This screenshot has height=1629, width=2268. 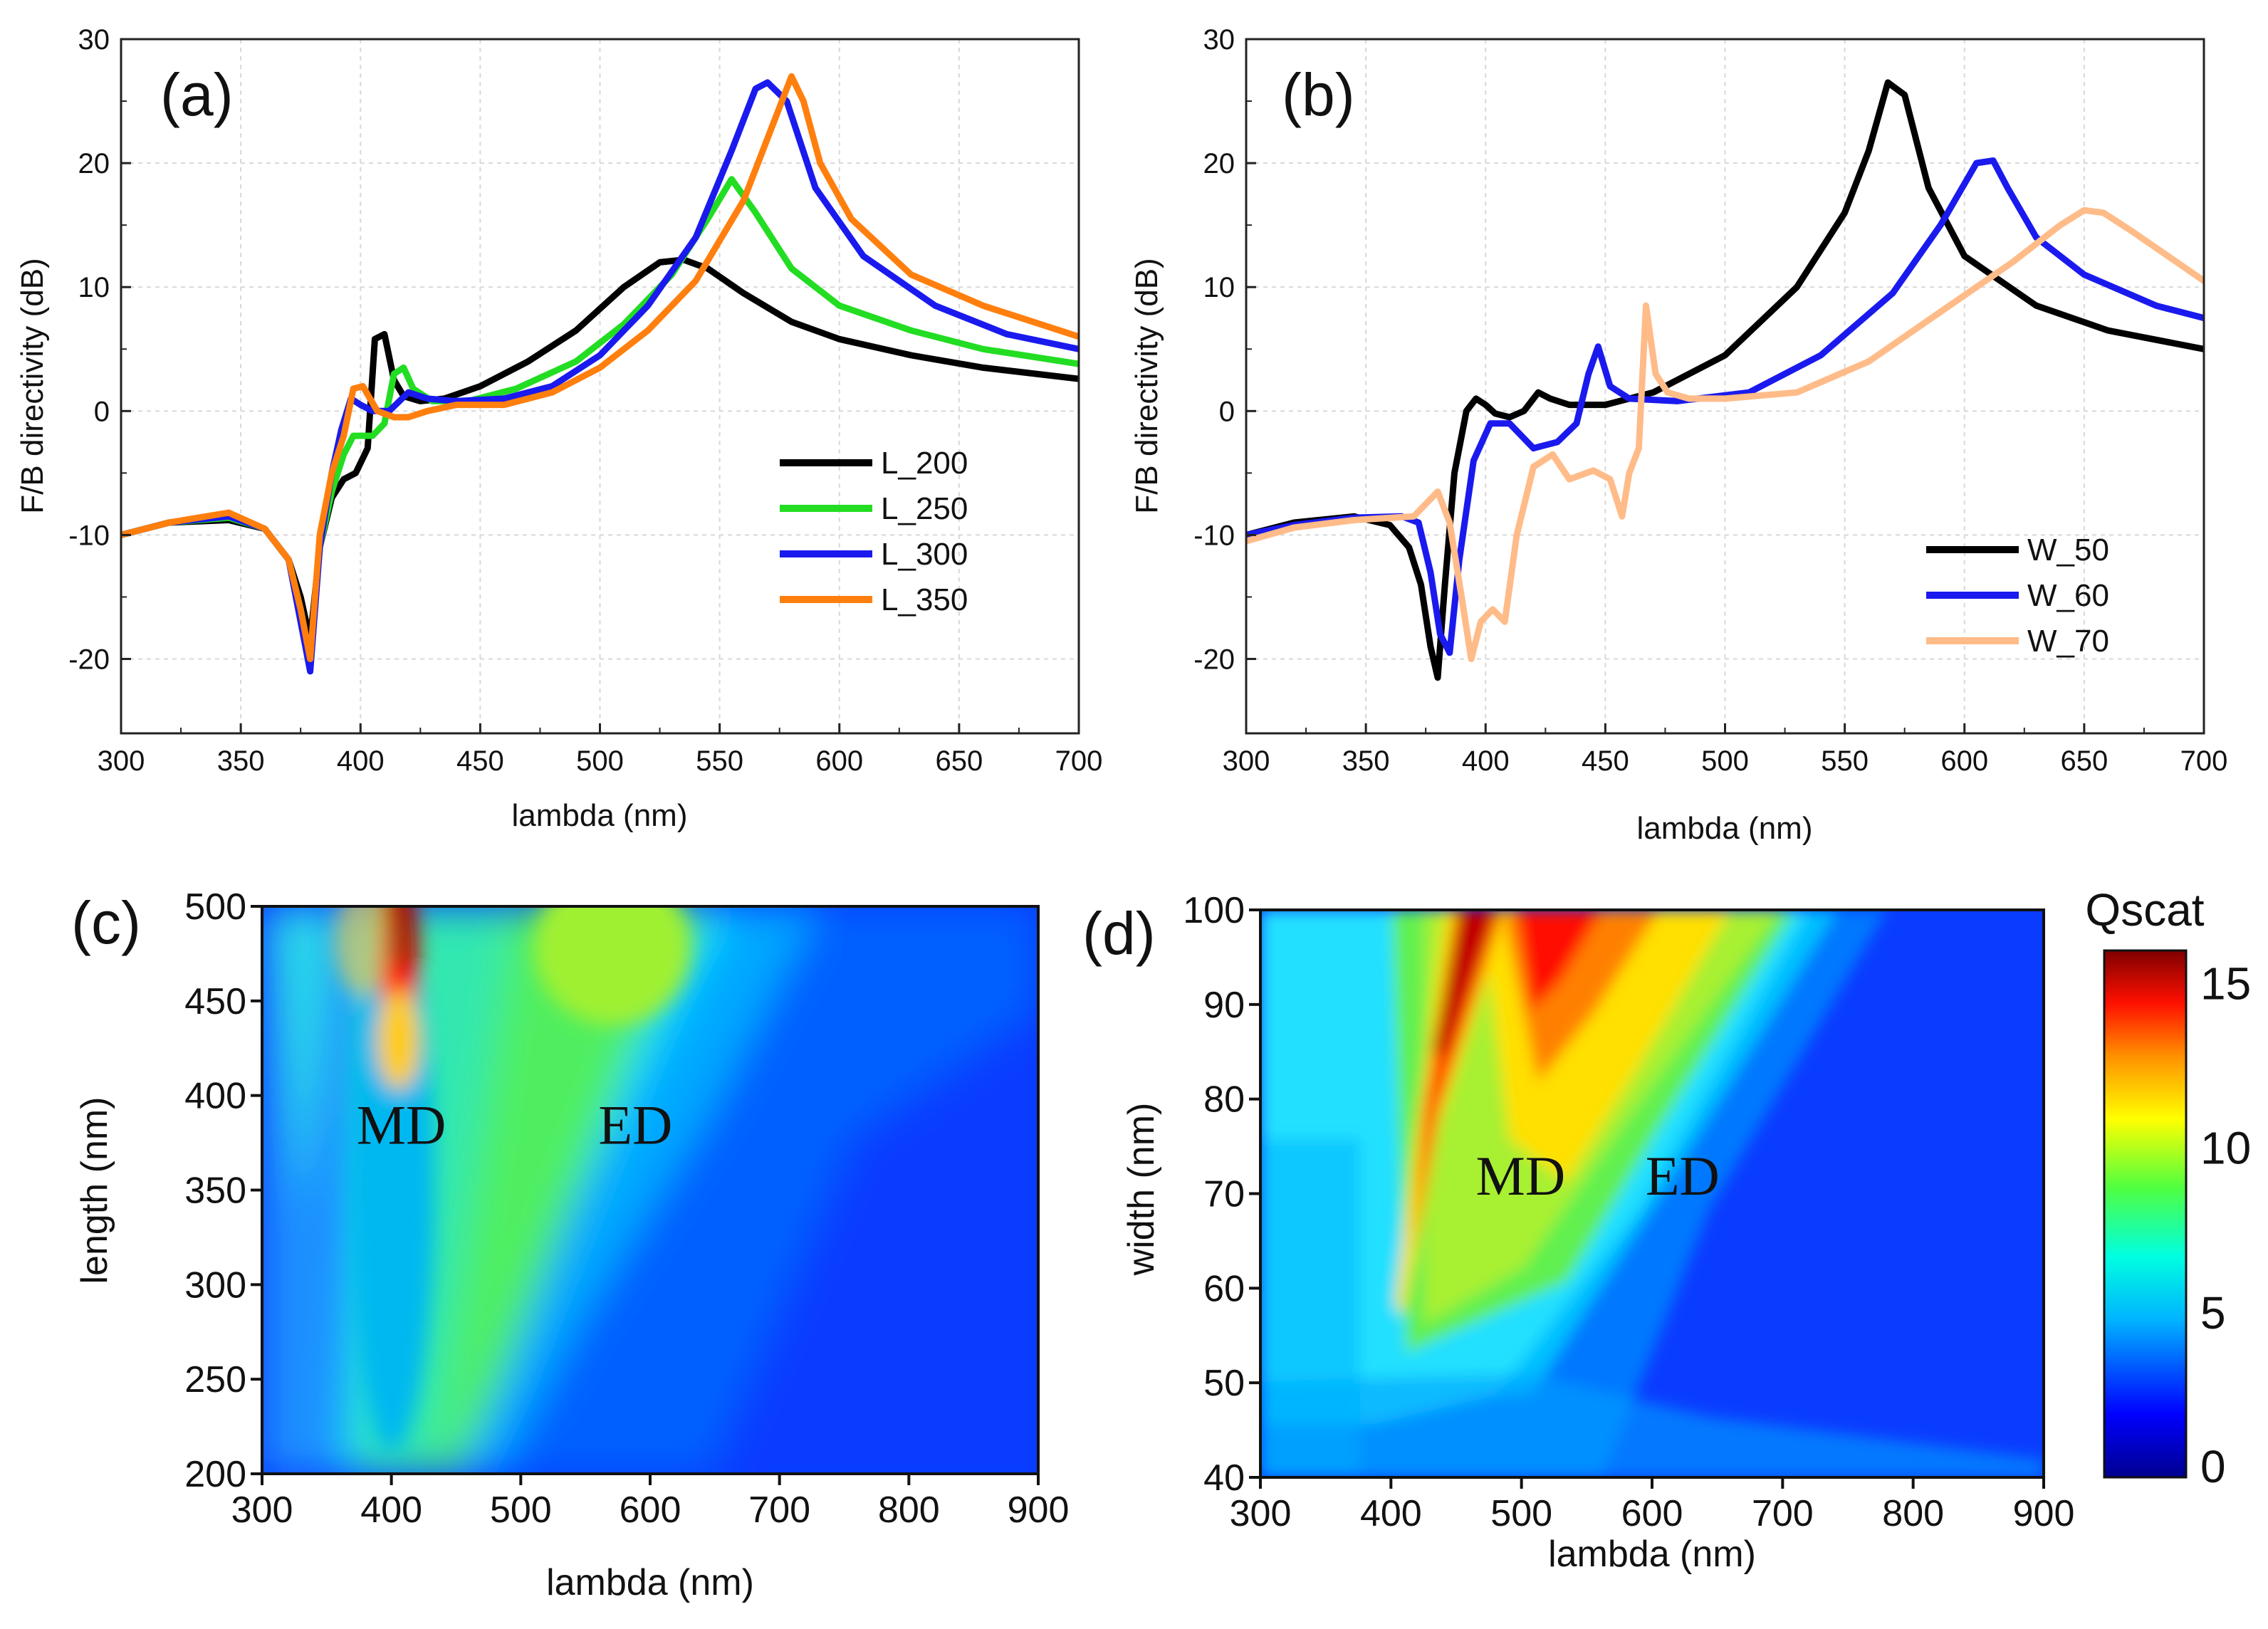 What do you see at coordinates (925, 463) in the screenshot?
I see `legend-label-L_200: L_200` at bounding box center [925, 463].